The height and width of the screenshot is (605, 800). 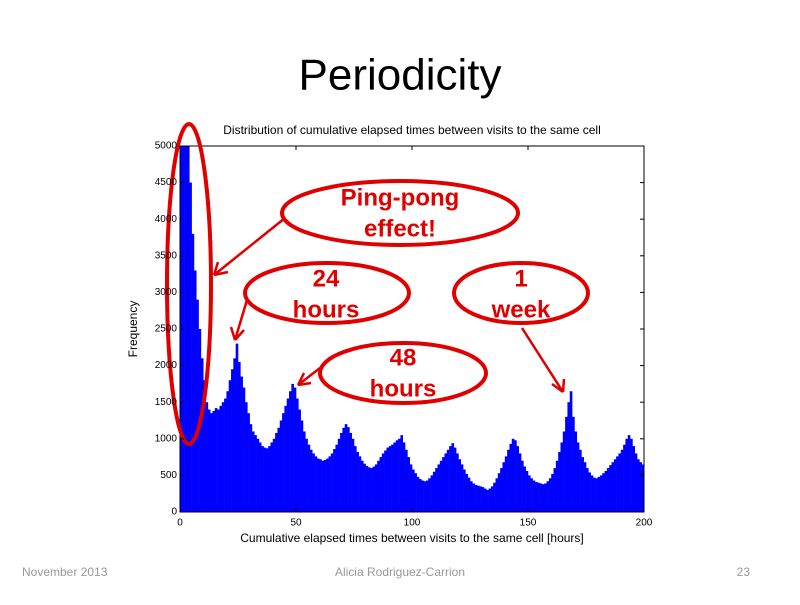 What do you see at coordinates (644, 523) in the screenshot?
I see `x-tick-label: 200` at bounding box center [644, 523].